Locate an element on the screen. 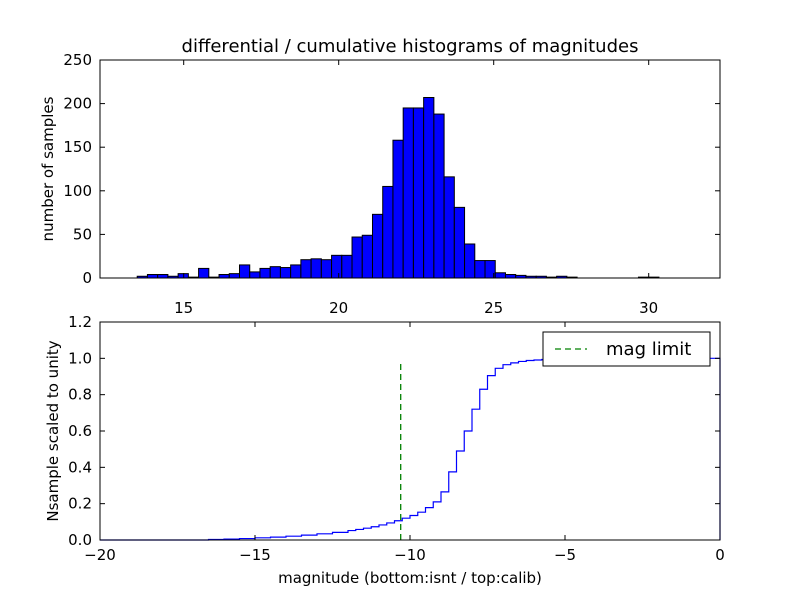 The width and height of the screenshot is (800, 600). y-tick-label: 250 is located at coordinates (77, 60).